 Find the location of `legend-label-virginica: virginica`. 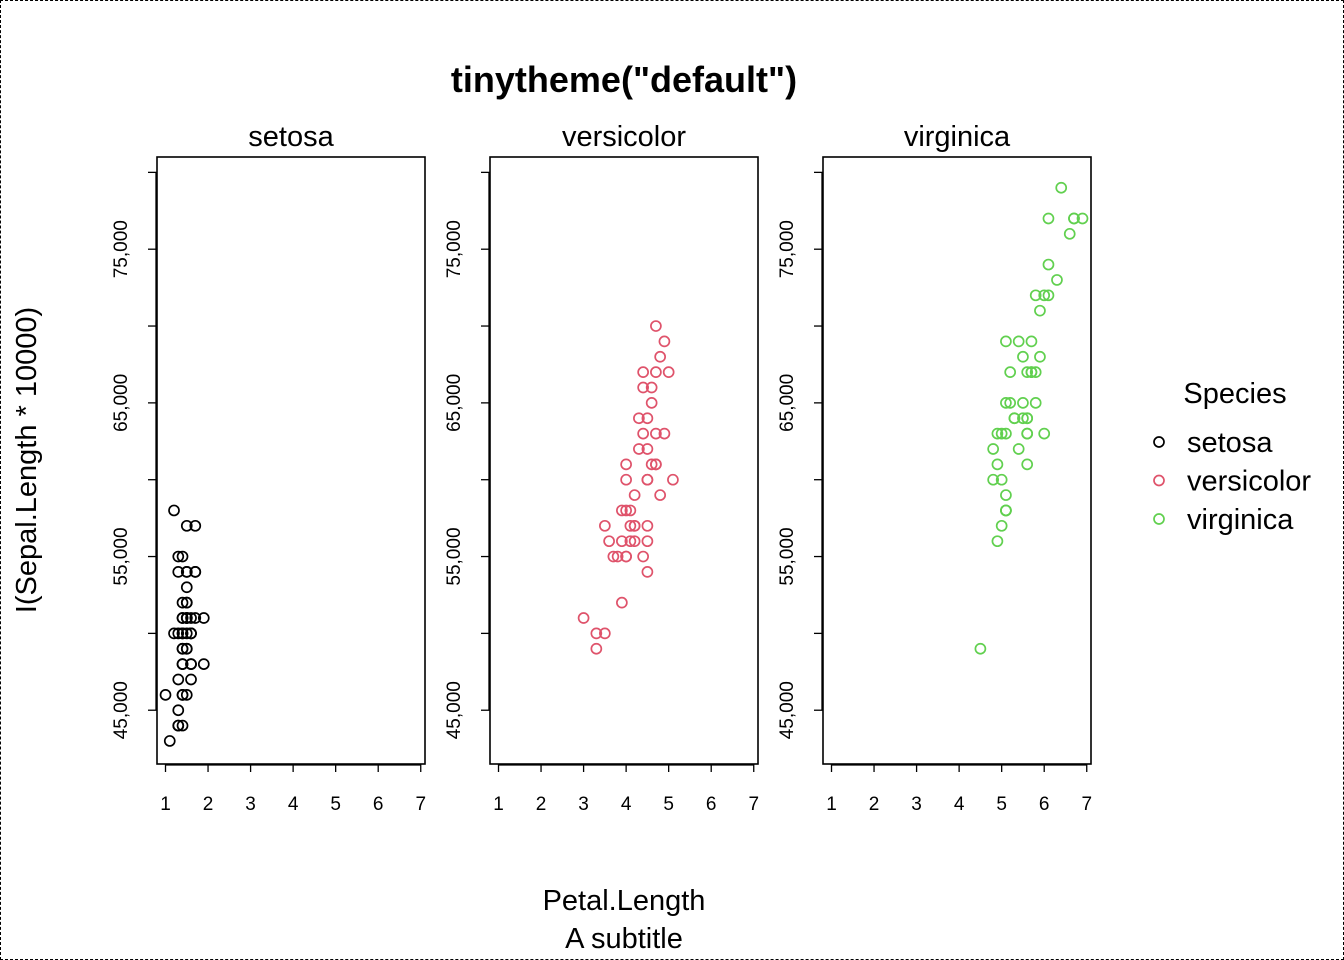

legend-label-virginica: virginica is located at coordinates (1240, 520).